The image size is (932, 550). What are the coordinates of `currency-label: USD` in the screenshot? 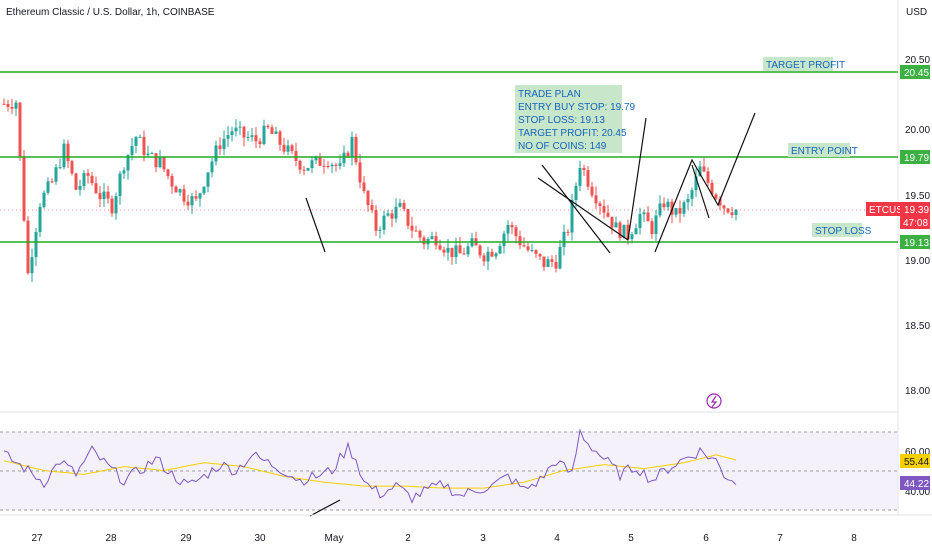 It's located at (916, 12).